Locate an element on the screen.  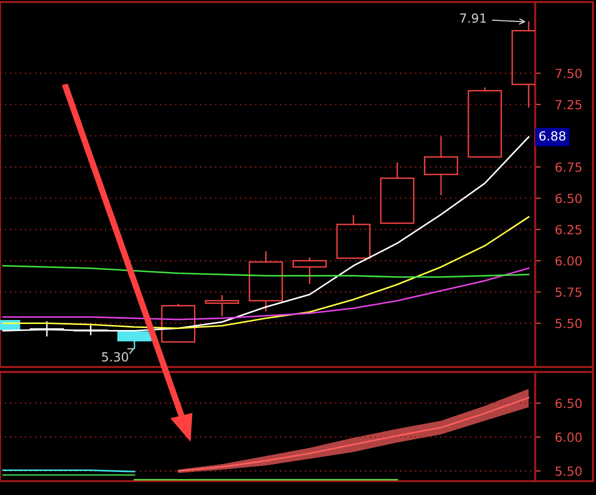
annotation: 5.30 is located at coordinates (115, 357).